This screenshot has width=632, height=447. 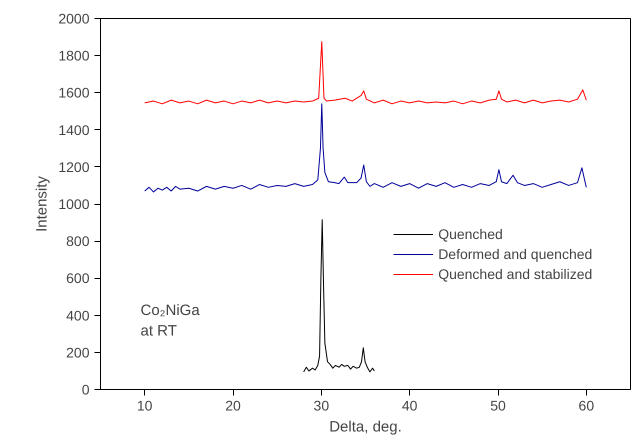 What do you see at coordinates (78, 315) in the screenshot?
I see `y-tick-label: 400` at bounding box center [78, 315].